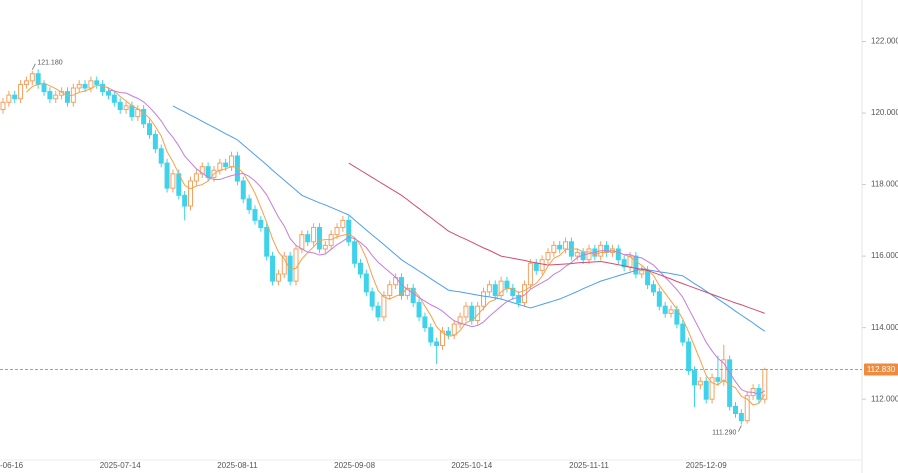  What do you see at coordinates (724, 432) in the screenshot?
I see `low-label: 111.290` at bounding box center [724, 432].